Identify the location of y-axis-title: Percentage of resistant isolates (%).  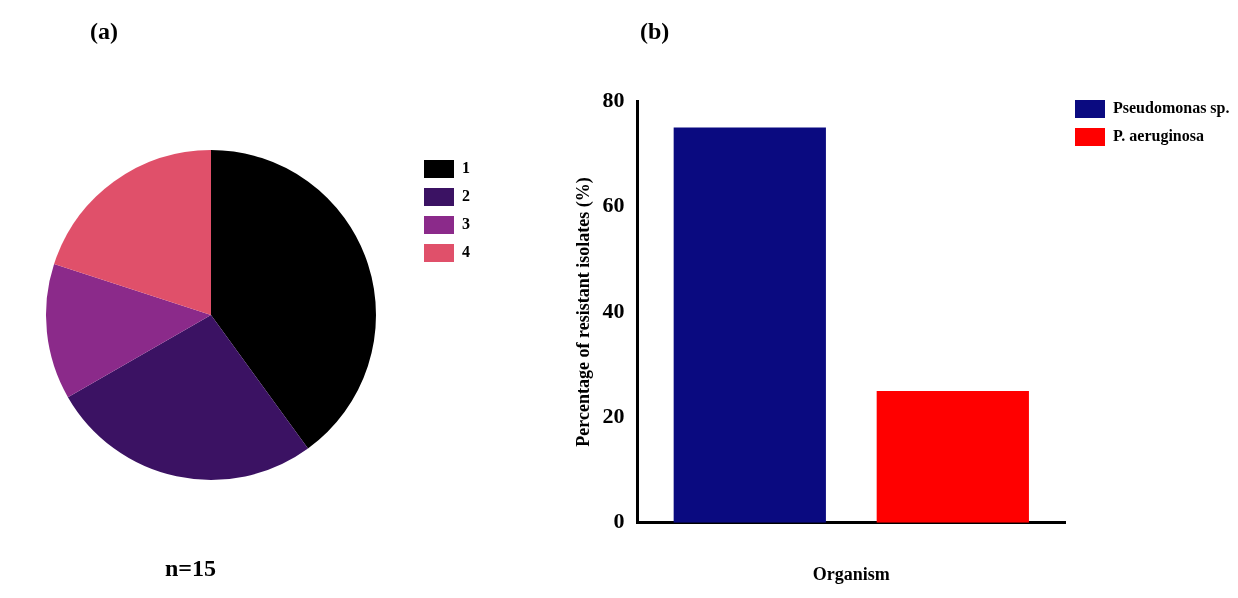
(584, 312).